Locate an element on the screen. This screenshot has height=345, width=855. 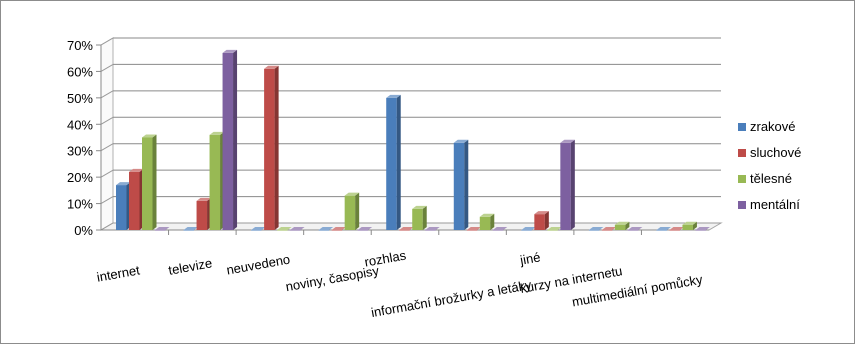
y-tick-label: 20% is located at coordinates (80, 177).